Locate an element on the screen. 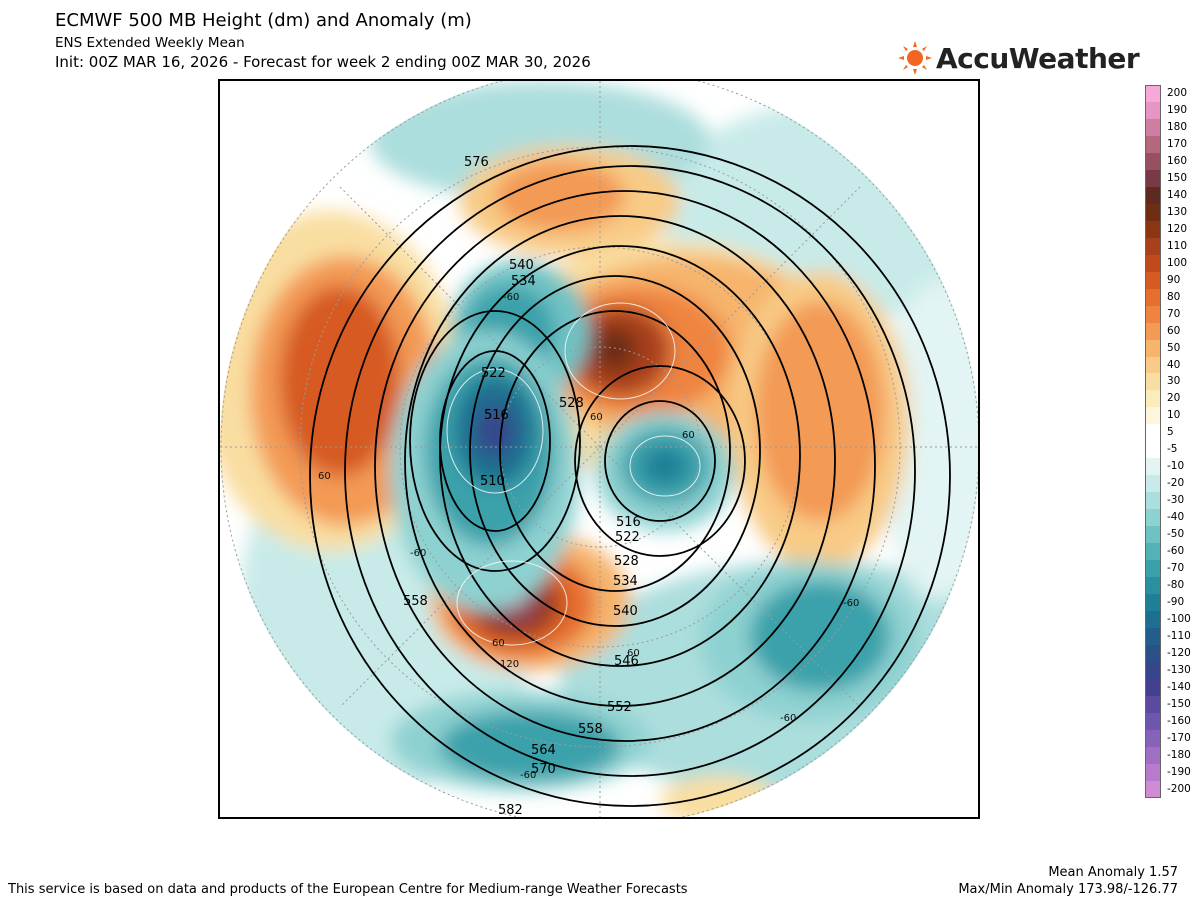 The width and height of the screenshot is (1200, 900). anomaly-contours is located at coordinates (573, 474).